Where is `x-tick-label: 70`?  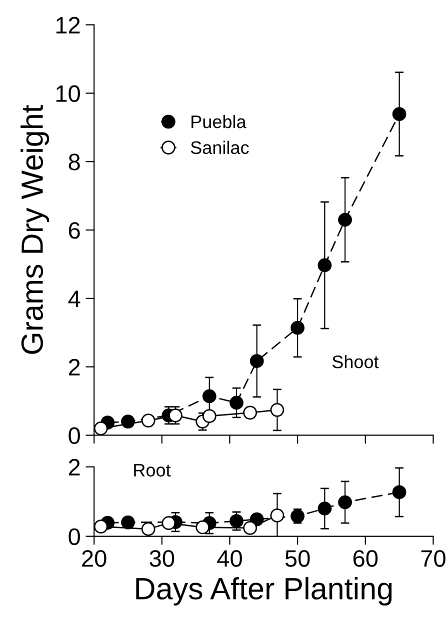
x-tick-label: 70 is located at coordinates (433, 558).